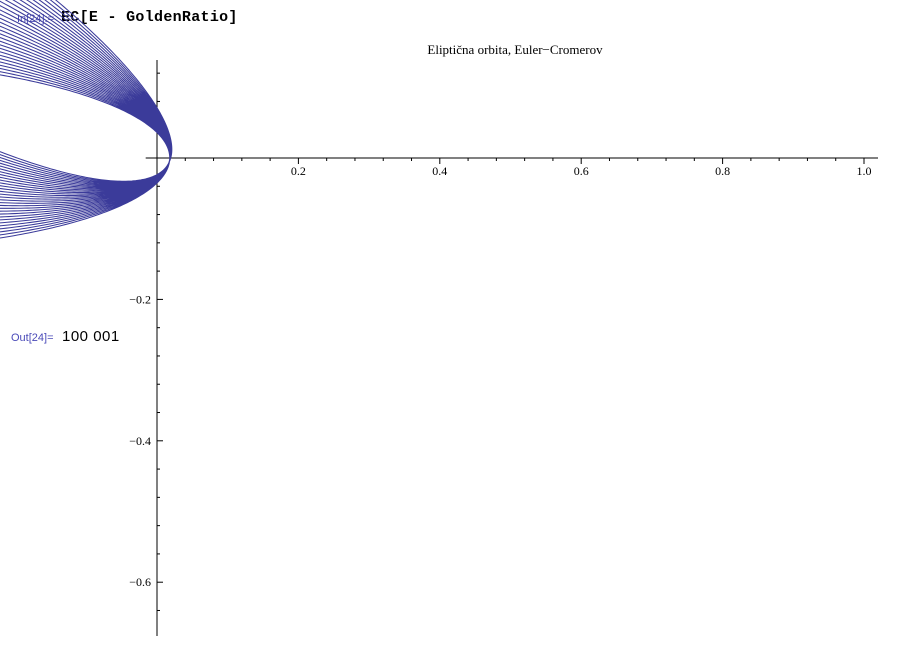 The width and height of the screenshot is (909, 654). Describe the element at coordinates (140, 441) in the screenshot. I see `y-tick-label: −0.4` at that location.